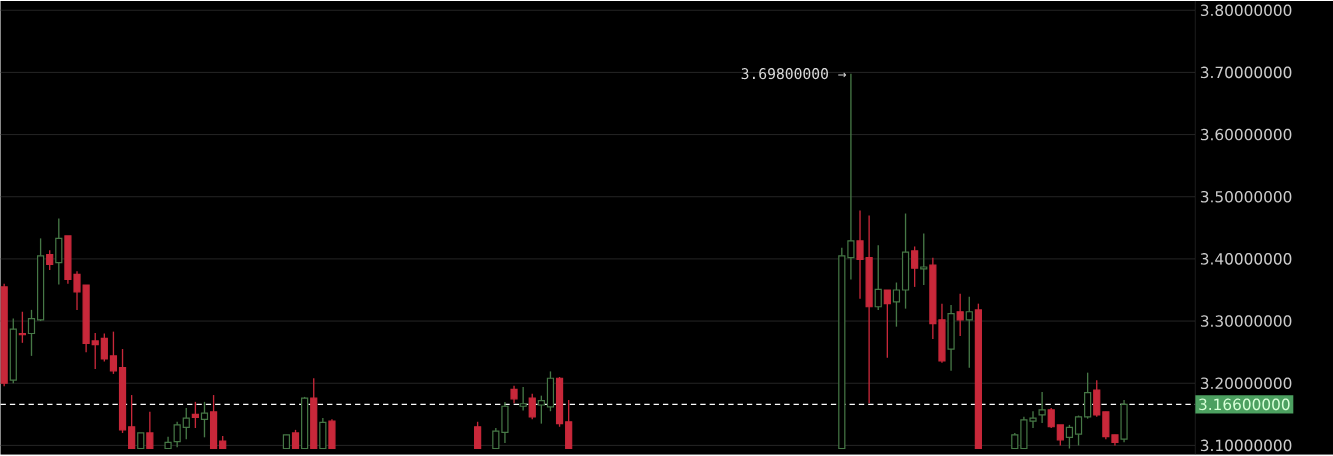 Image resolution: width=1333 pixels, height=456 pixels. Describe the element at coordinates (1246, 445) in the screenshot. I see `y-tick-label: 3.10000000` at that location.